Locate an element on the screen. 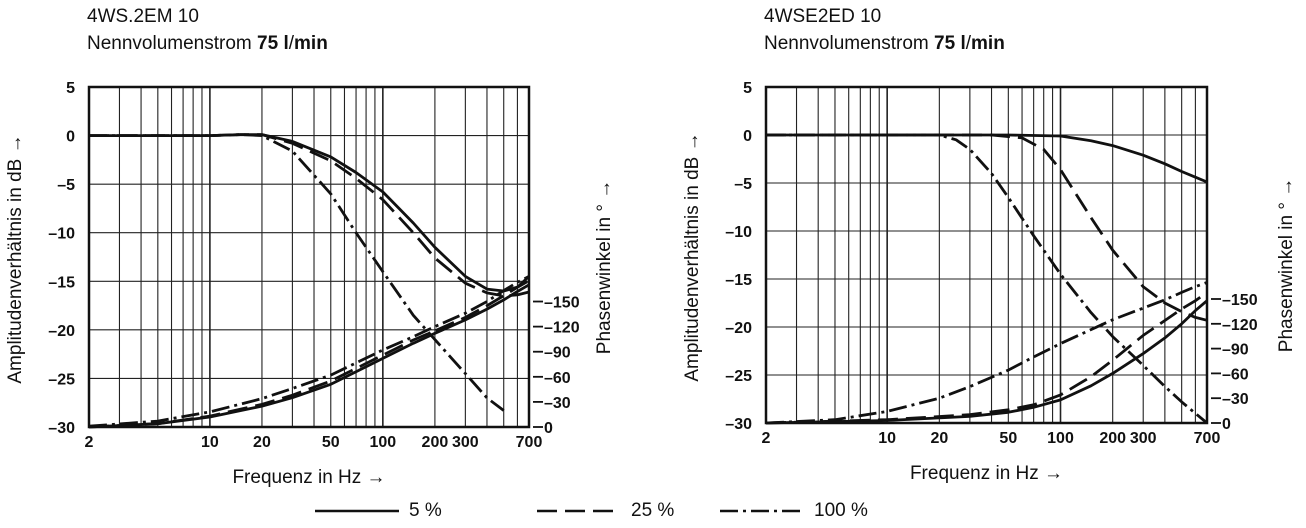 The height and width of the screenshot is (528, 1306). right-chart-model: 4WSE2ED 10 is located at coordinates (823, 16).